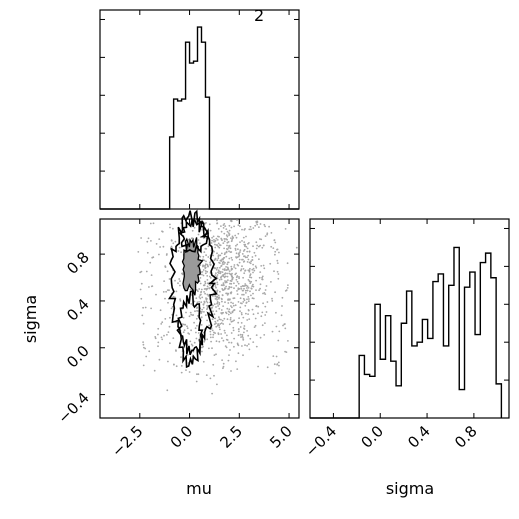  Describe the element at coordinates (409, 318) in the screenshot. I see `sigma-histogram-frame` at that location.